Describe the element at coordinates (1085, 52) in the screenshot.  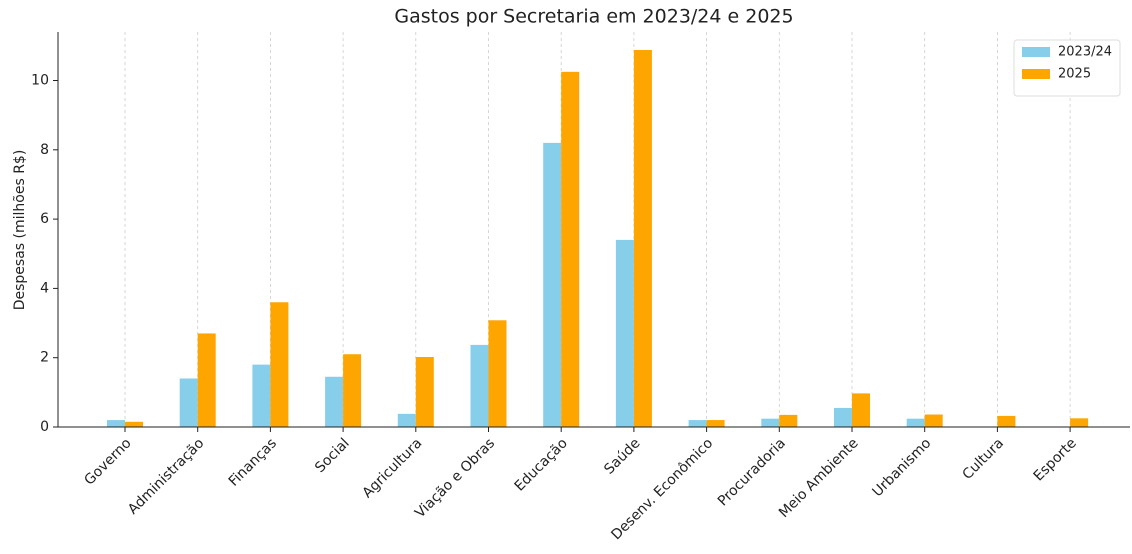
I see `legend-label: 2023/24` at that location.